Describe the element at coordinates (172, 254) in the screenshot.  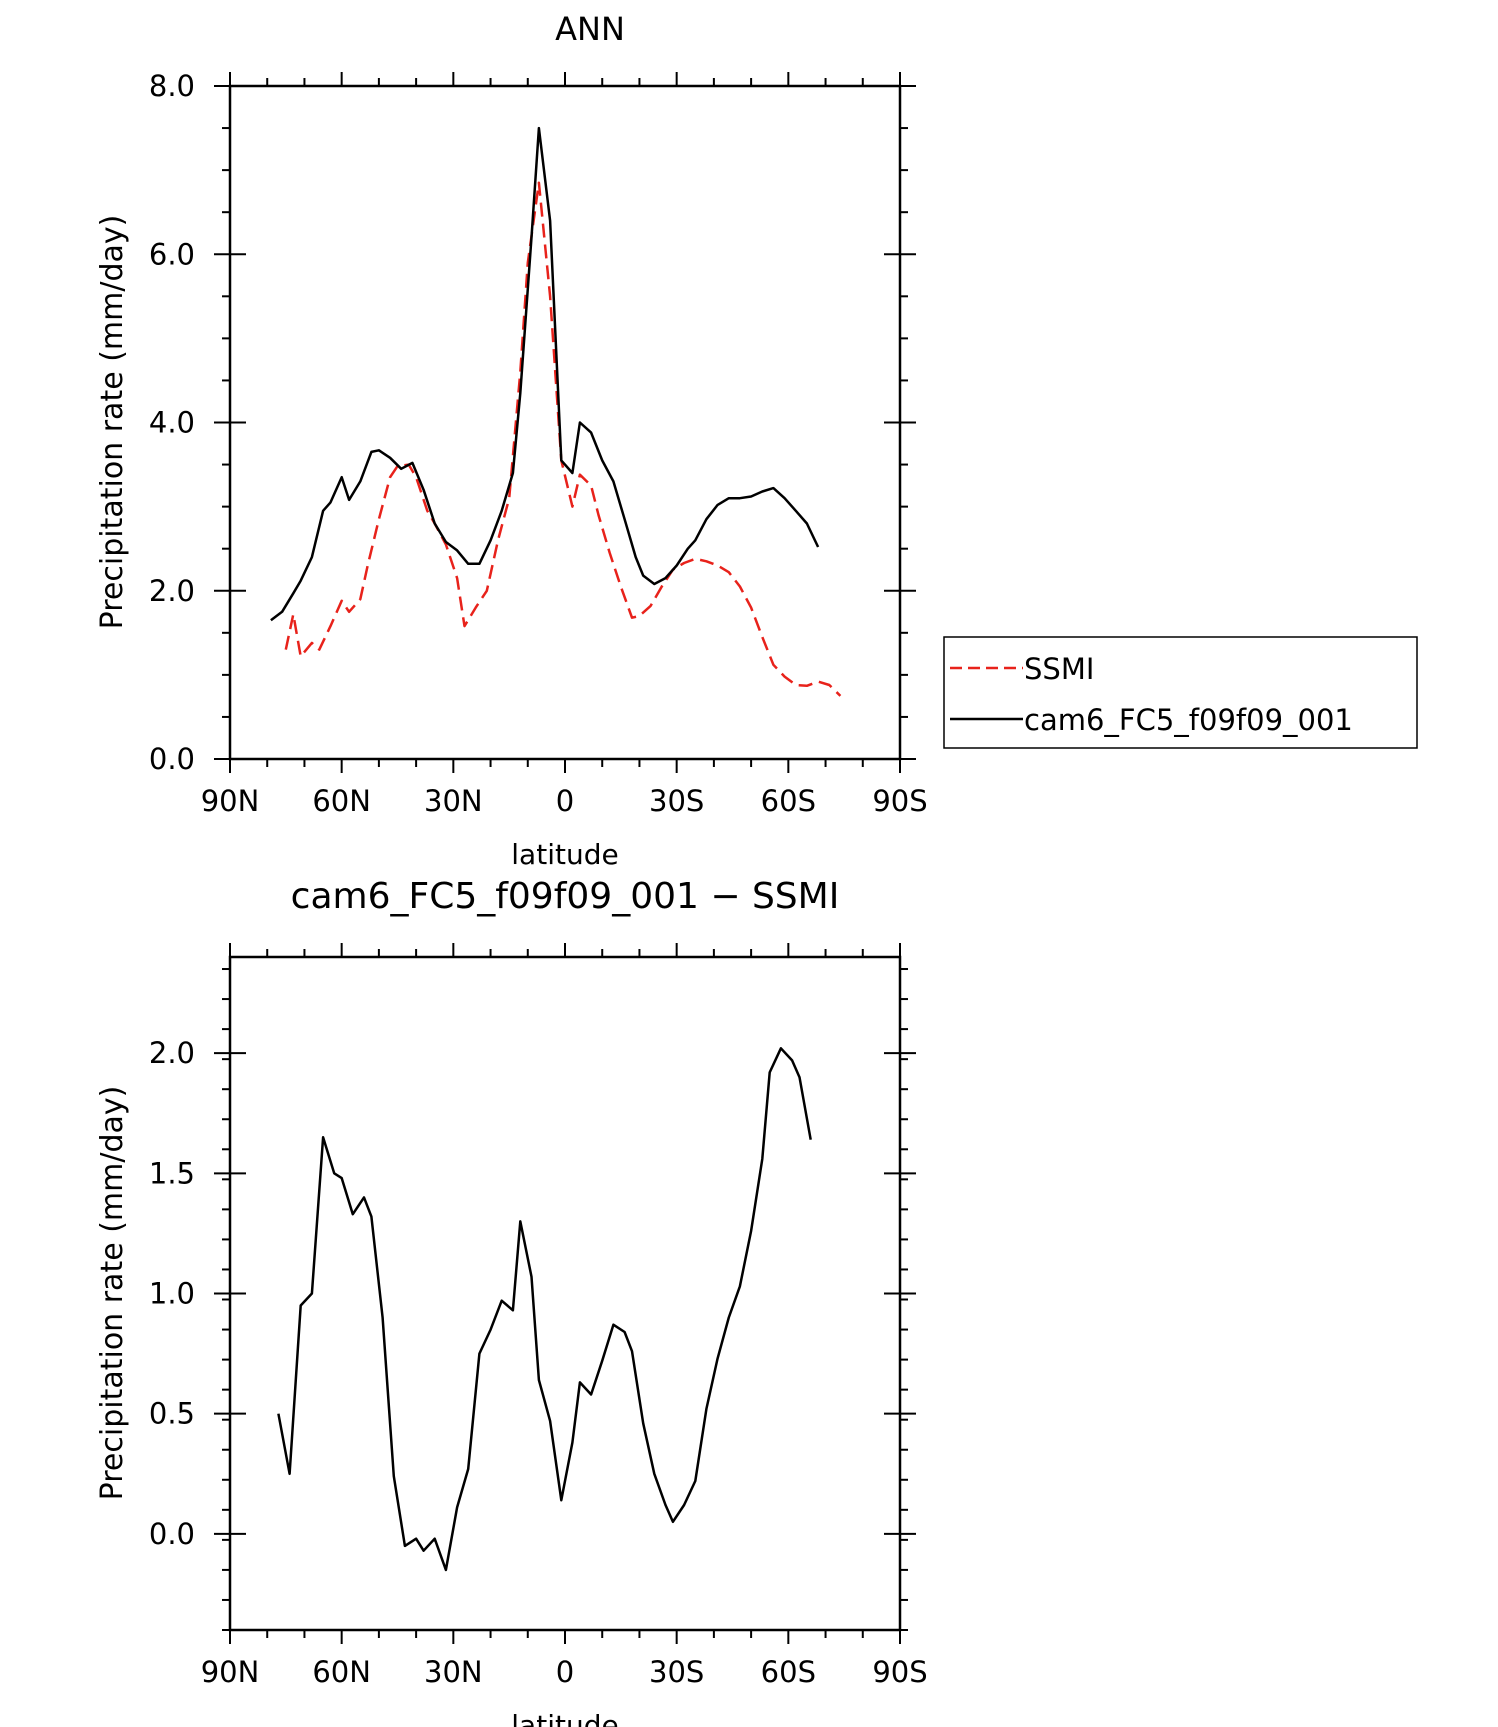
I see `y-tick-label: 6.0` at that location.